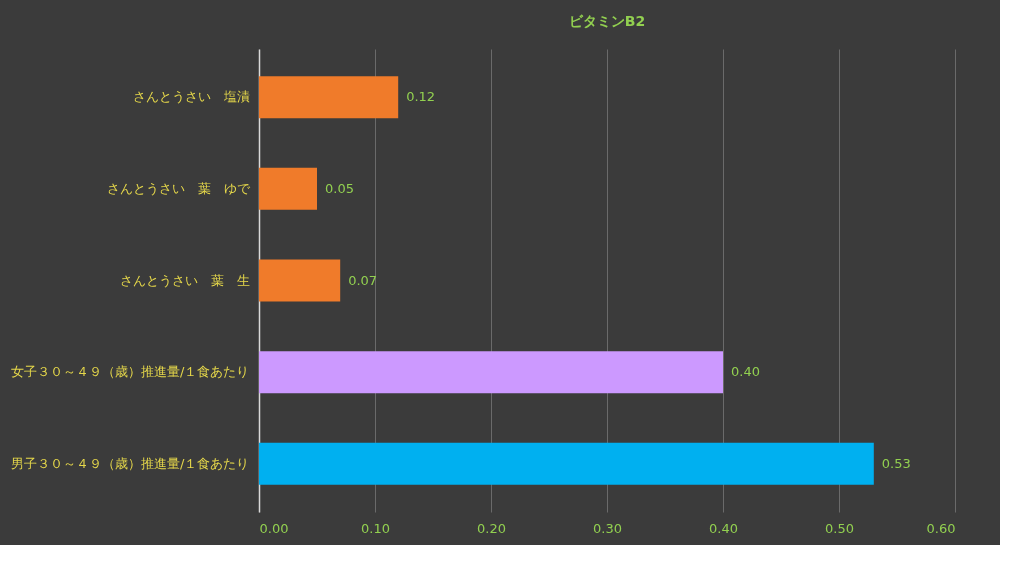  What do you see at coordinates (607, 21) in the screenshot?
I see `chart-title: ビタミンB2` at bounding box center [607, 21].